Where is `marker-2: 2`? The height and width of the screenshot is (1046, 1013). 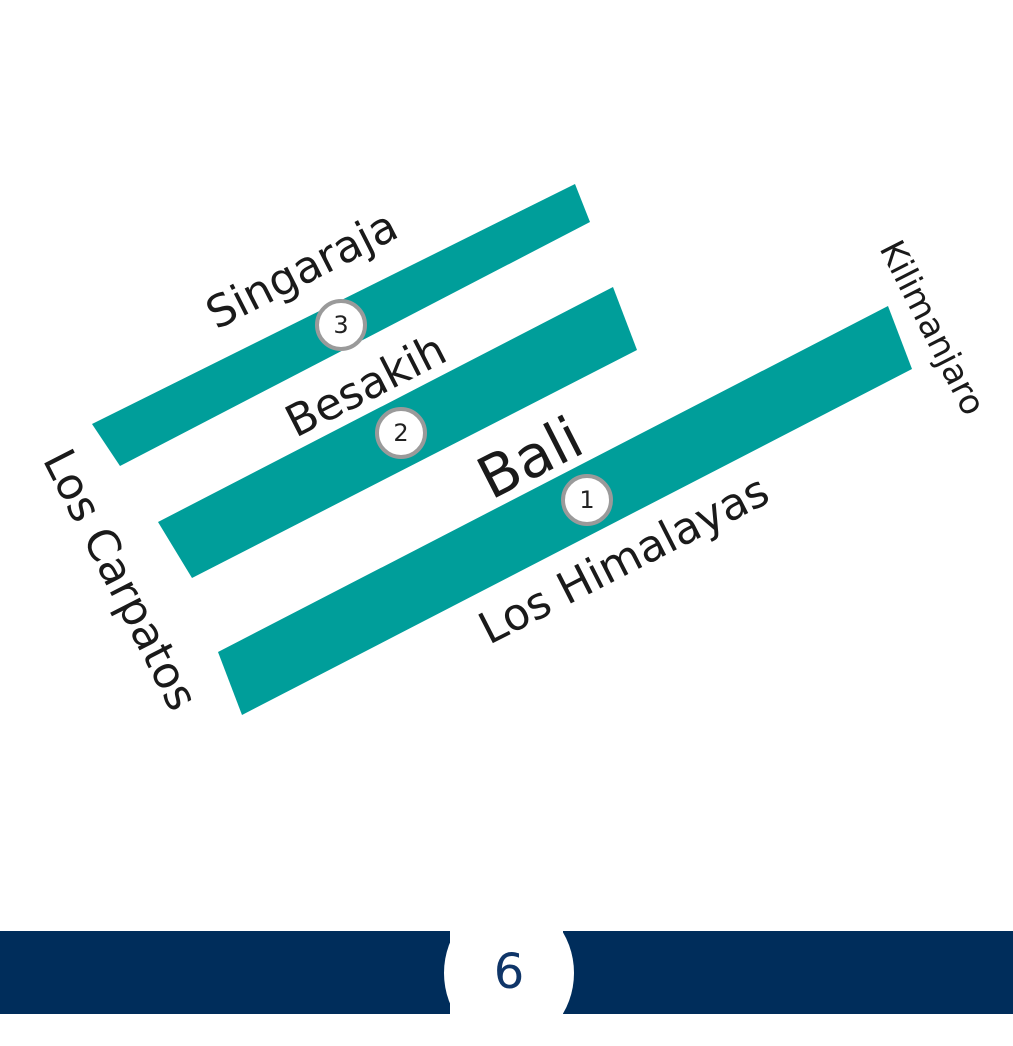
marker-2: 2 is located at coordinates (401, 433).